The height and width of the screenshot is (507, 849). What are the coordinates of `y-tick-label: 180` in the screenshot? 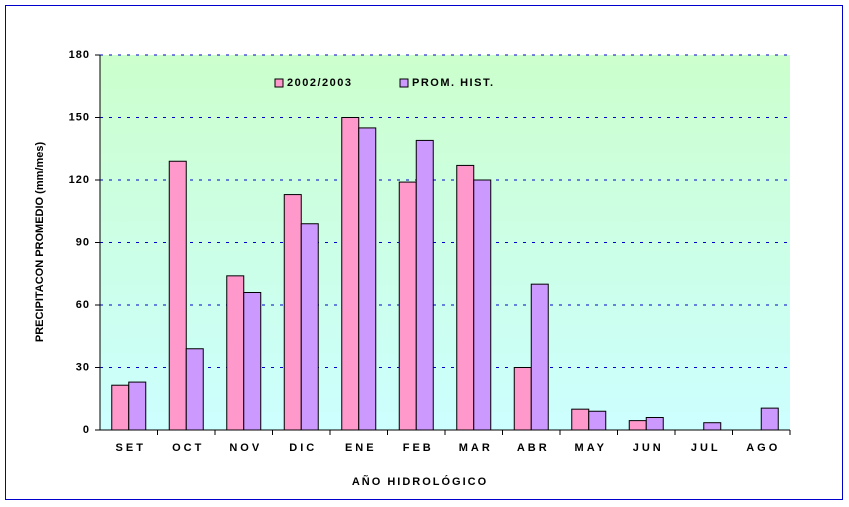 It's located at (79, 55).